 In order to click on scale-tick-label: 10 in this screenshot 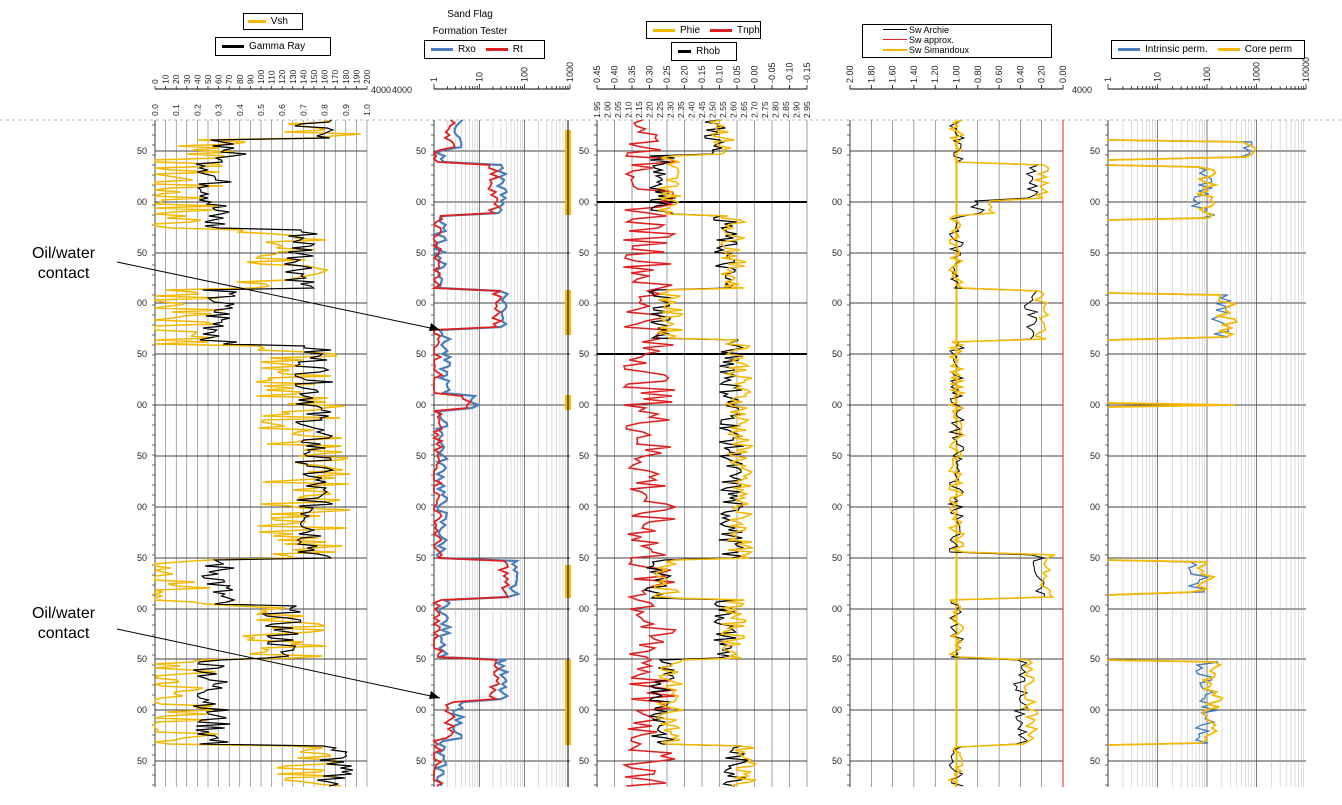, I will do `click(1158, 77)`.